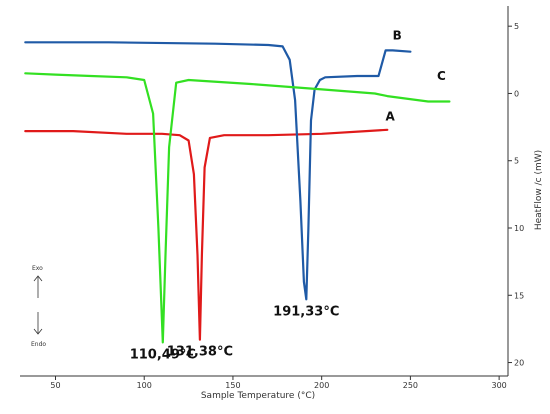 The width and height of the screenshot is (550, 414). Describe the element at coordinates (519, 228) in the screenshot. I see `y-tick-label: 10` at that location.